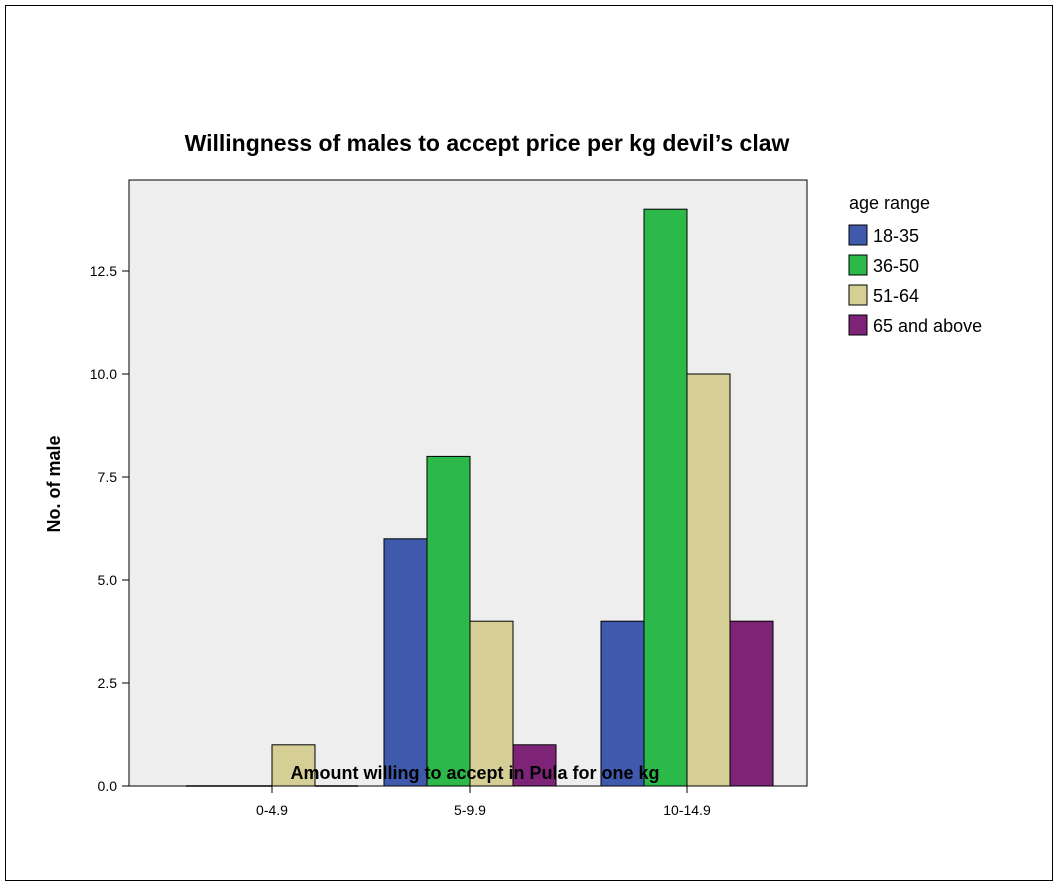 Image resolution: width=1060 pixels, height=887 pixels. Describe the element at coordinates (889, 203) in the screenshot. I see `legend-title: age range` at that location.